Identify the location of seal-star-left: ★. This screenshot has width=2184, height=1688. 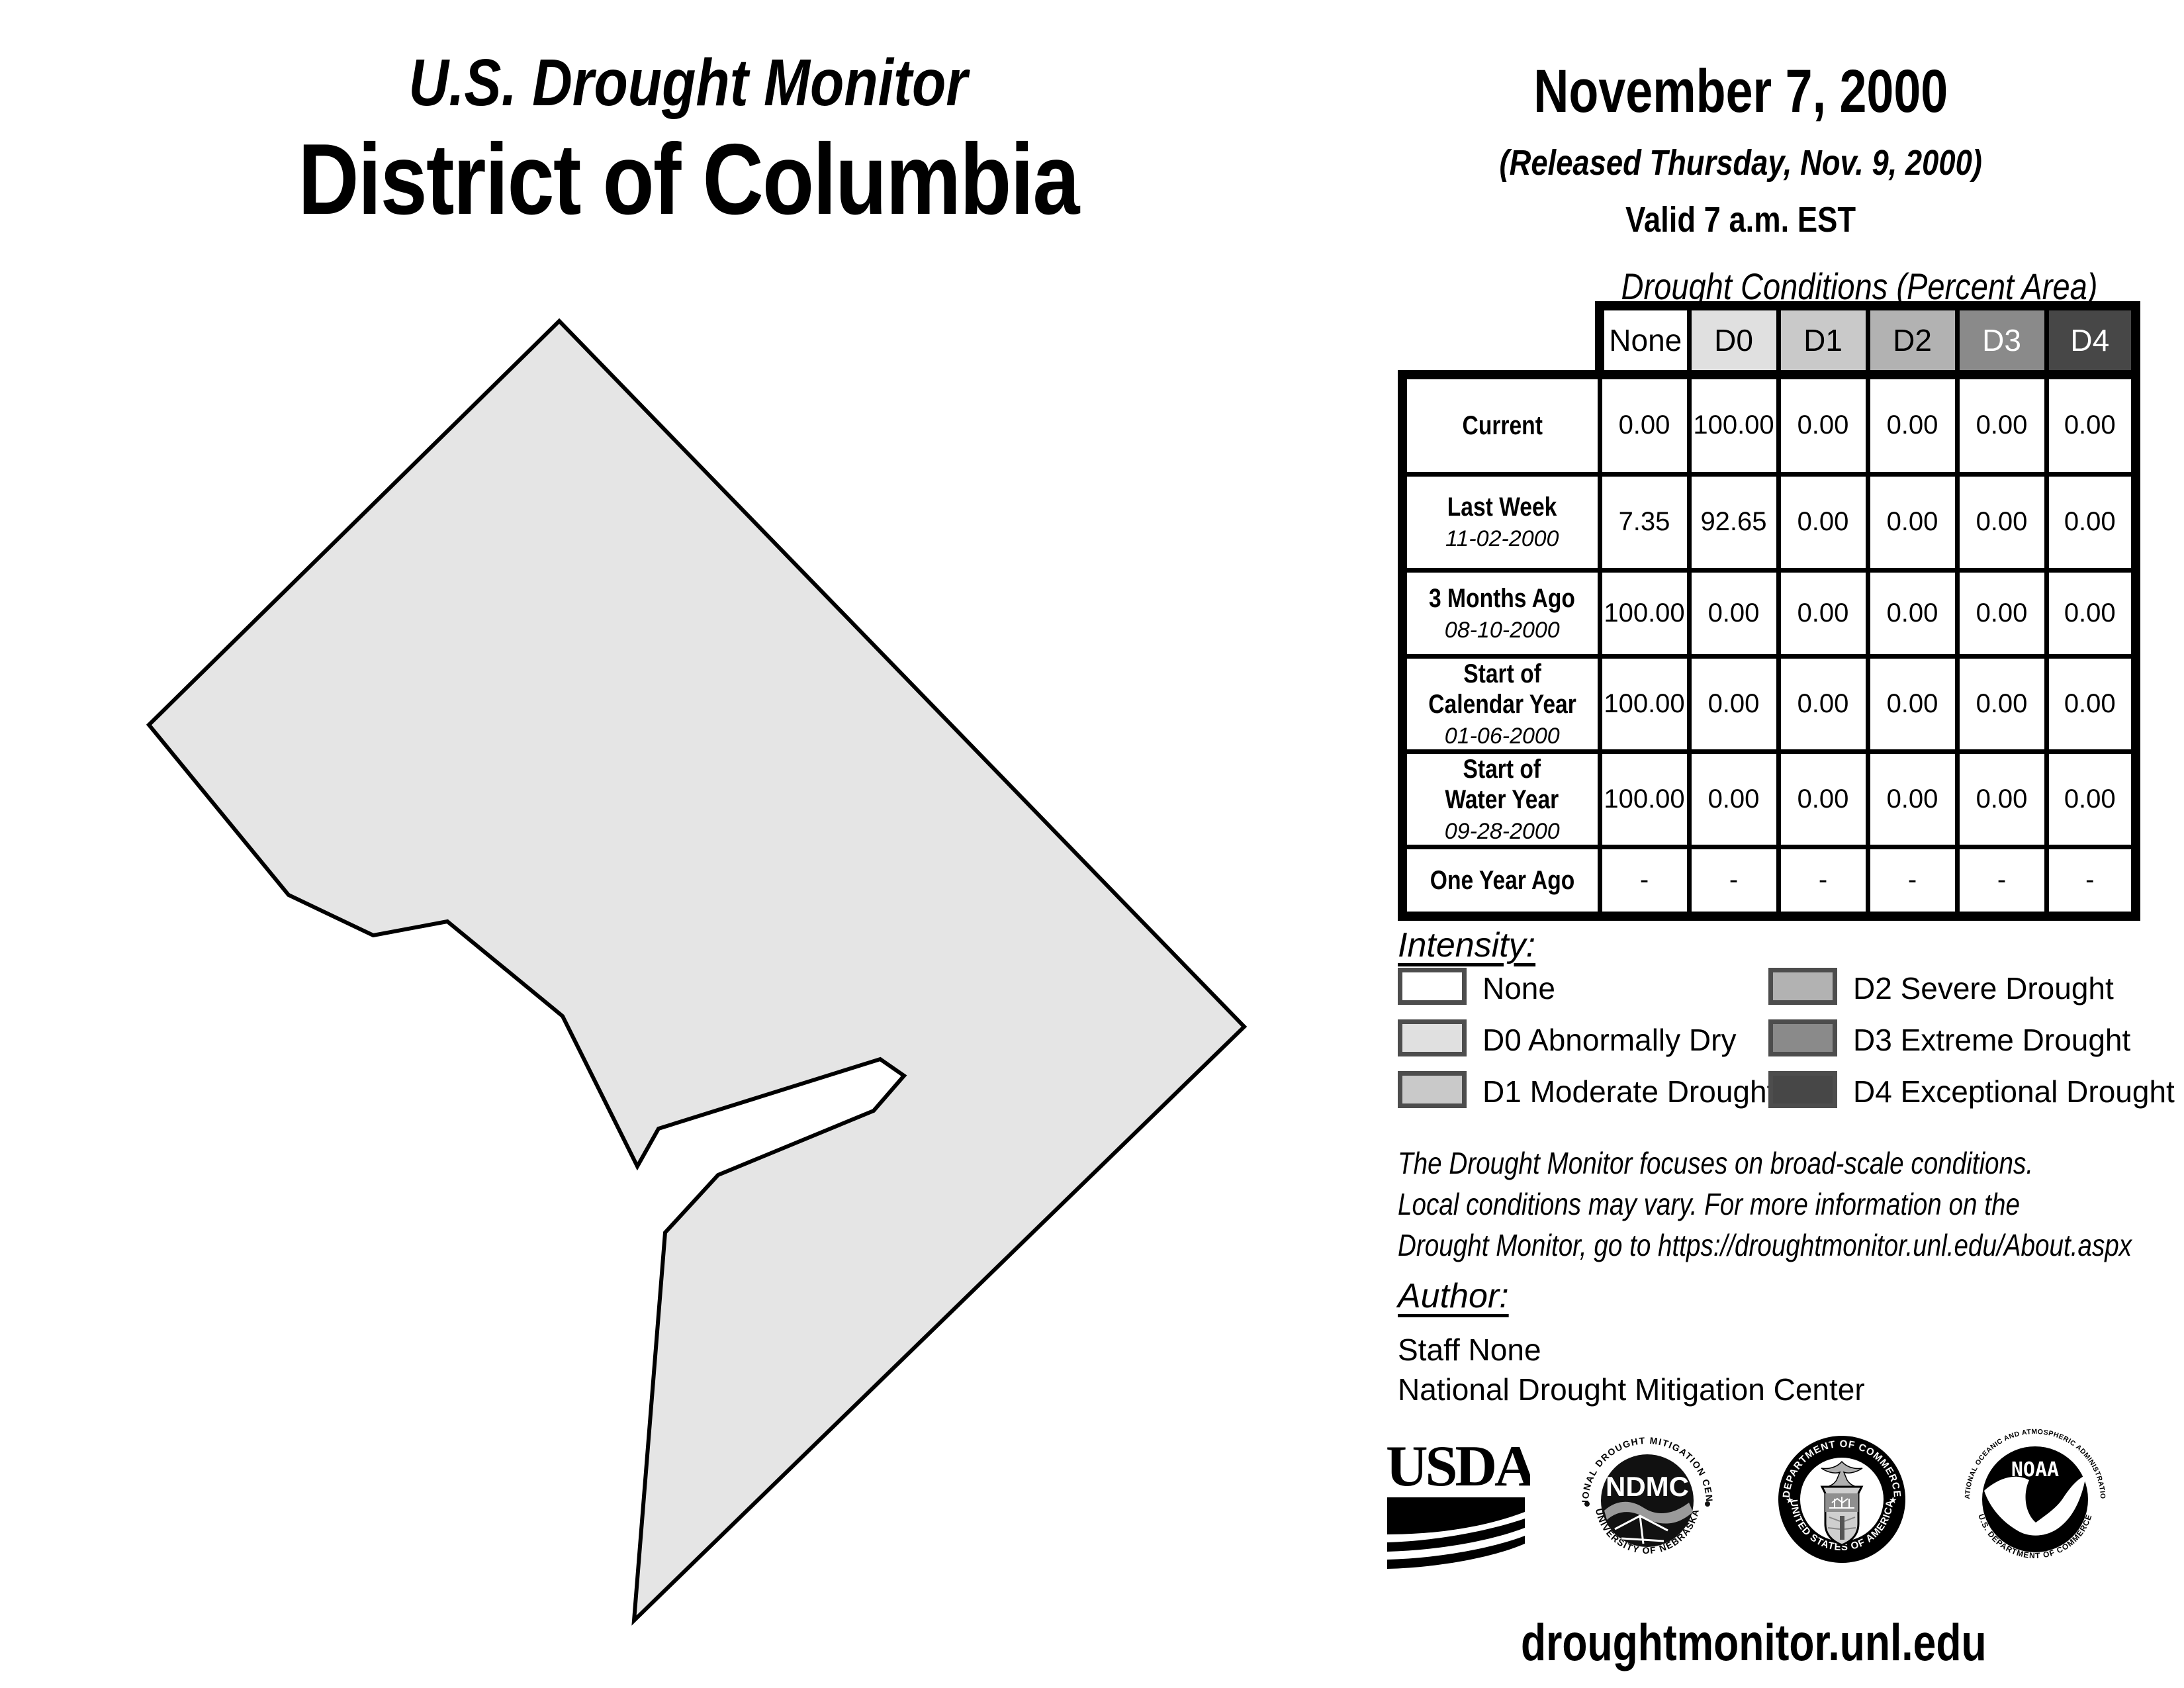
(1790, 1500).